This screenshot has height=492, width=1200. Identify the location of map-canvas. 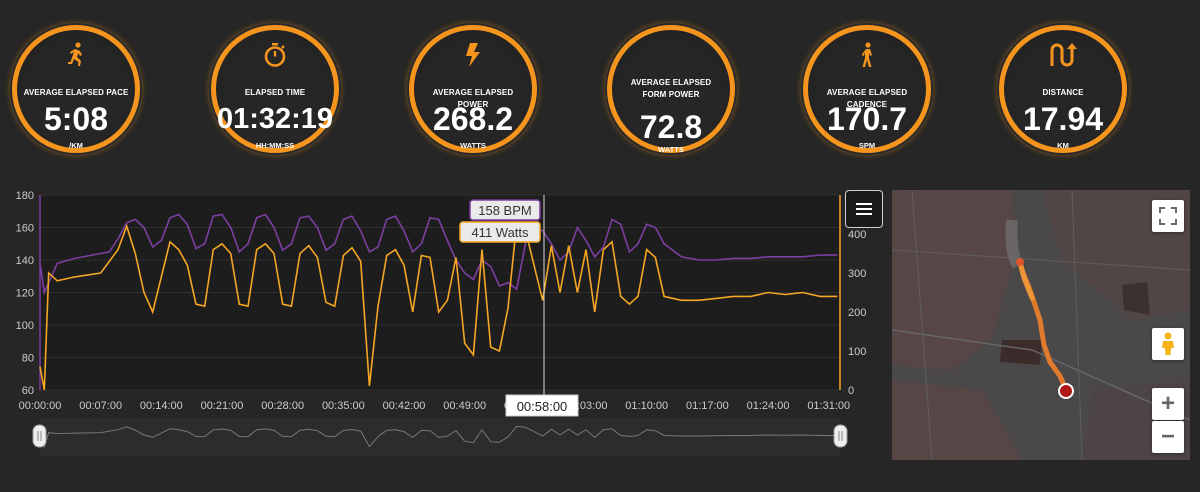
(1041, 325).